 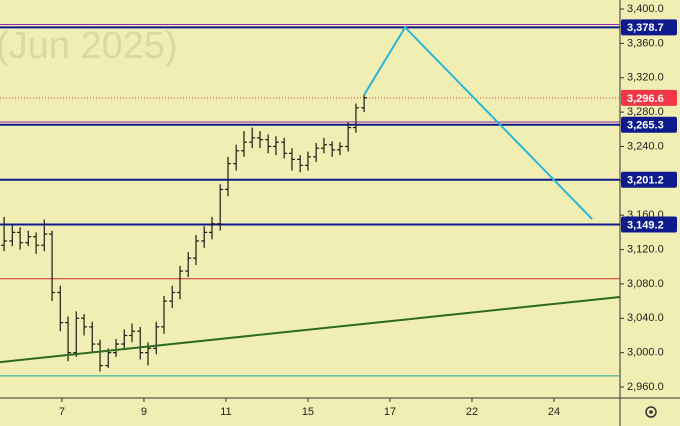 I want to click on settings-button, so click(x=651, y=412).